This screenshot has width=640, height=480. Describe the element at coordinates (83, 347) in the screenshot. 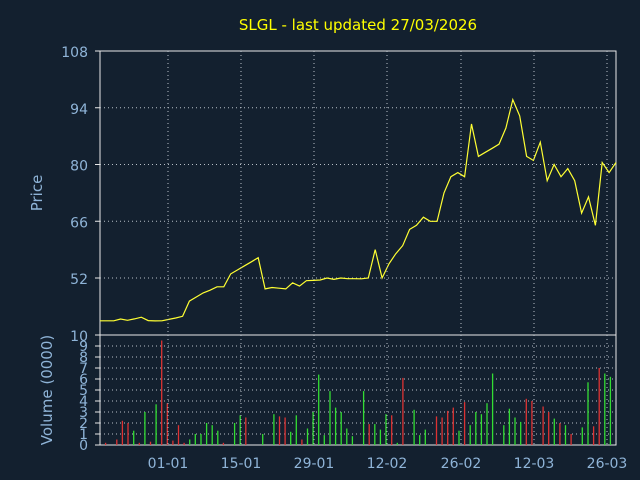

I see `volume-tick-label: 9` at that location.